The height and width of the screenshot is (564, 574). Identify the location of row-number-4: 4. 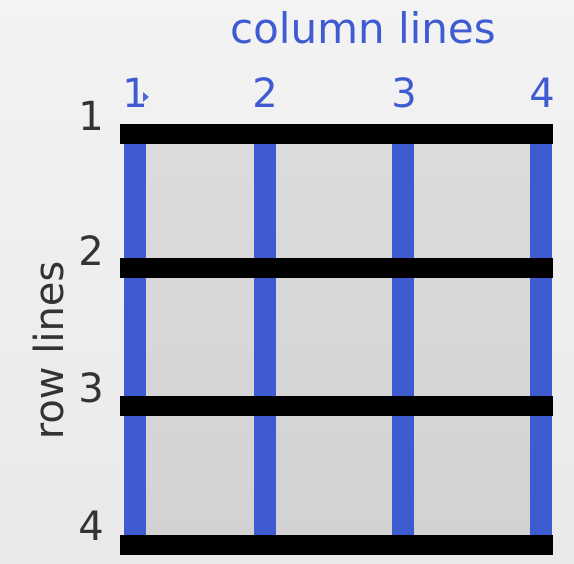
(91, 527).